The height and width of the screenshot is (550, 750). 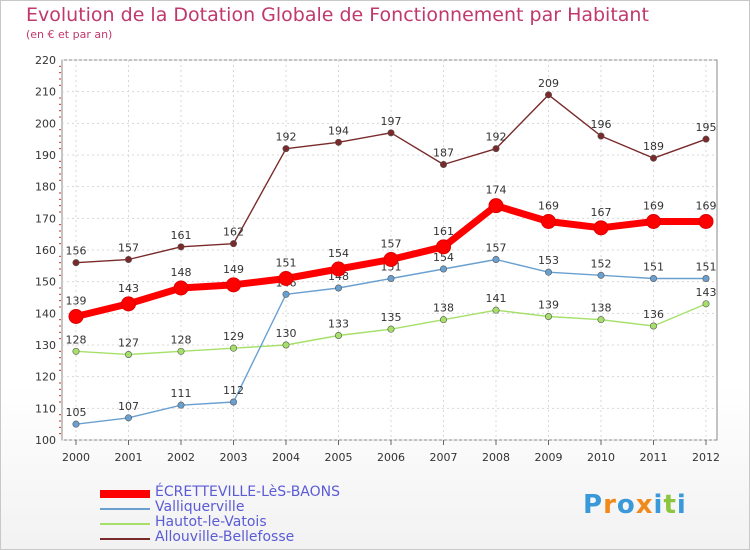 What do you see at coordinates (496, 137) in the screenshot?
I see `data-label: 192` at bounding box center [496, 137].